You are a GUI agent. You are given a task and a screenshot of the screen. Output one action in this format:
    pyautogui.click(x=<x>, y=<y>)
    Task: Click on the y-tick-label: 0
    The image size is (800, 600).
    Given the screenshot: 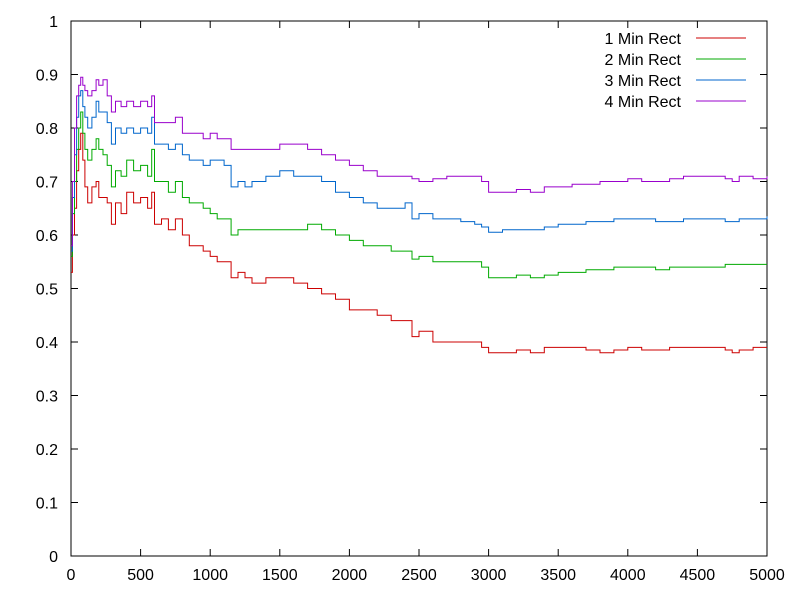 What is the action you would take?
    pyautogui.click(x=53, y=557)
    